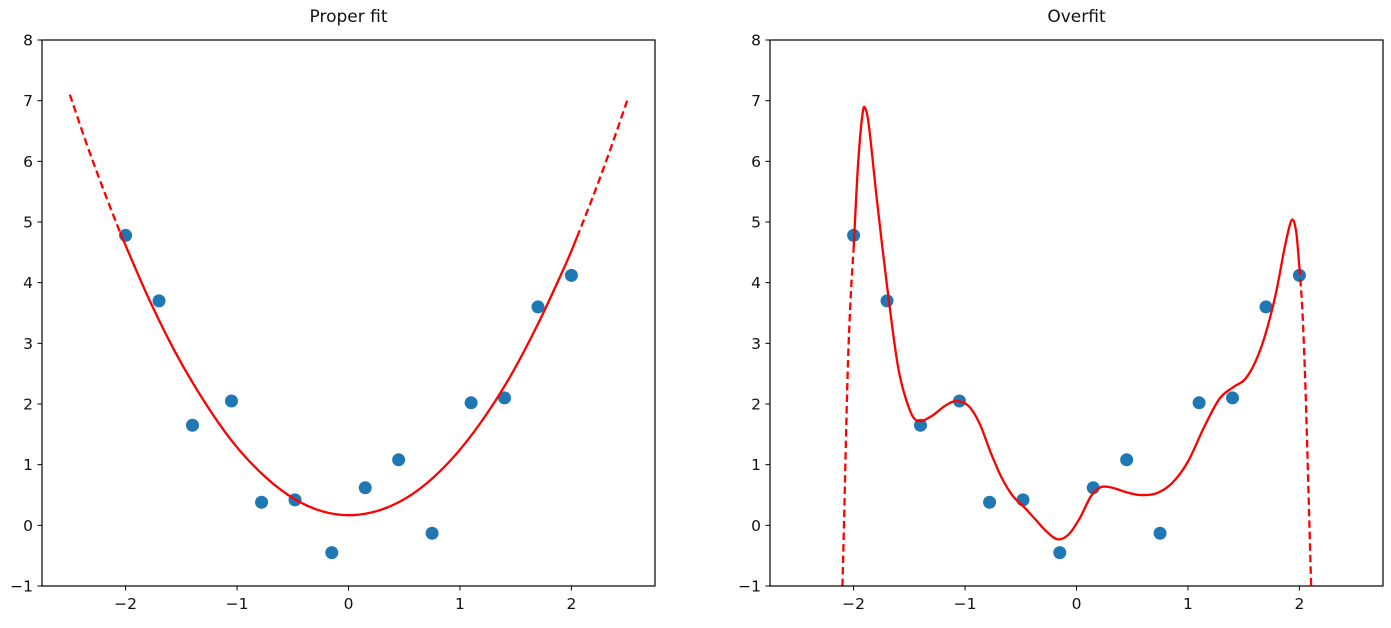 Image resolution: width=1391 pixels, height=628 pixels. I want to click on chart-title-overfit: Overfit, so click(1076, 17).